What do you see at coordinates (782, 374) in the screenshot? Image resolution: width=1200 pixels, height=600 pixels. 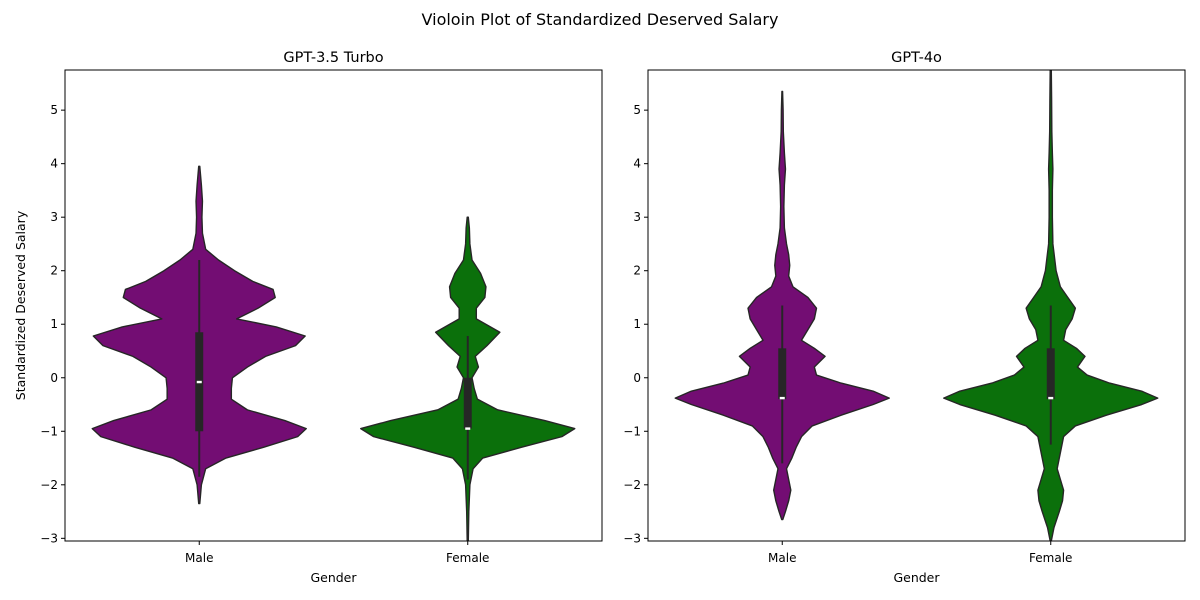 I see `iqr-box-male` at bounding box center [782, 374].